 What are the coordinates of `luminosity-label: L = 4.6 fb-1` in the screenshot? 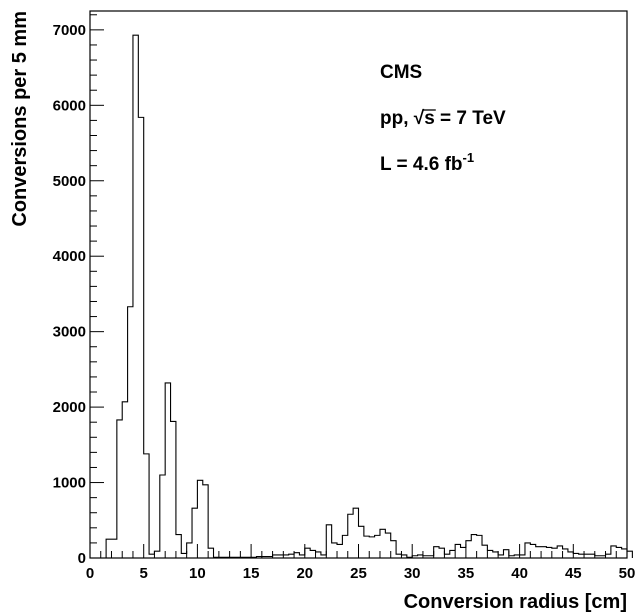 It's located at (427, 162).